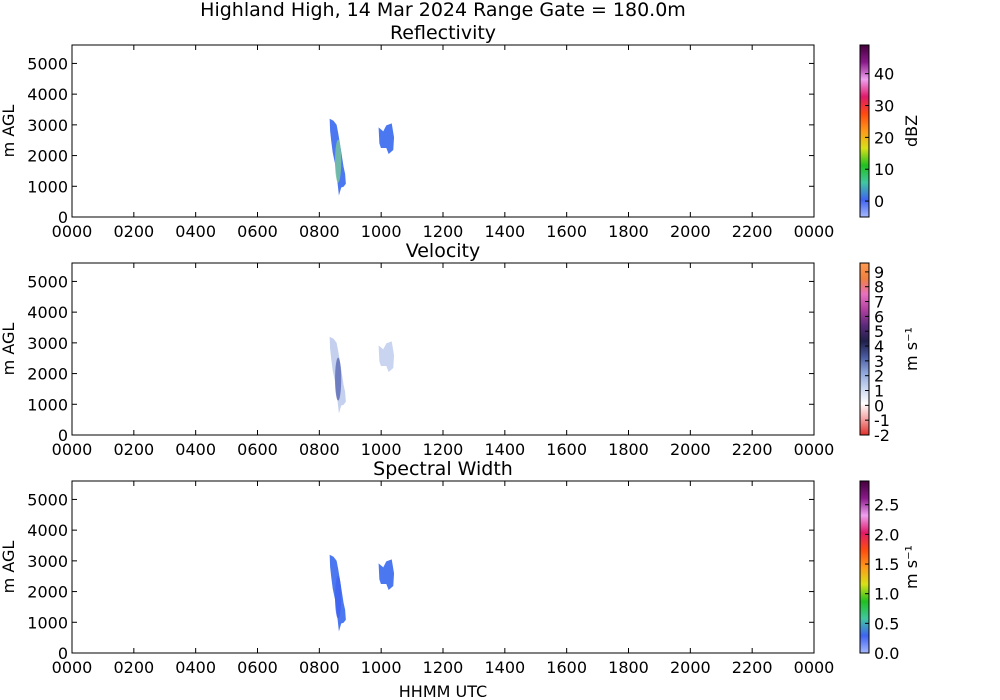  I want to click on colorbar-tick-label: 1.0, so click(886, 594).